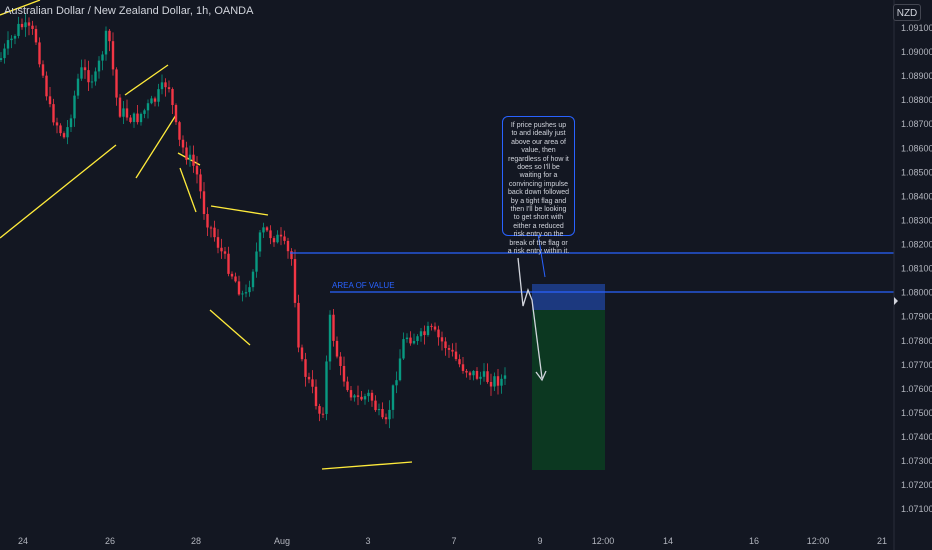 Image resolution: width=932 pixels, height=550 pixels. I want to click on price-tick: 1.08500, so click(916, 172).